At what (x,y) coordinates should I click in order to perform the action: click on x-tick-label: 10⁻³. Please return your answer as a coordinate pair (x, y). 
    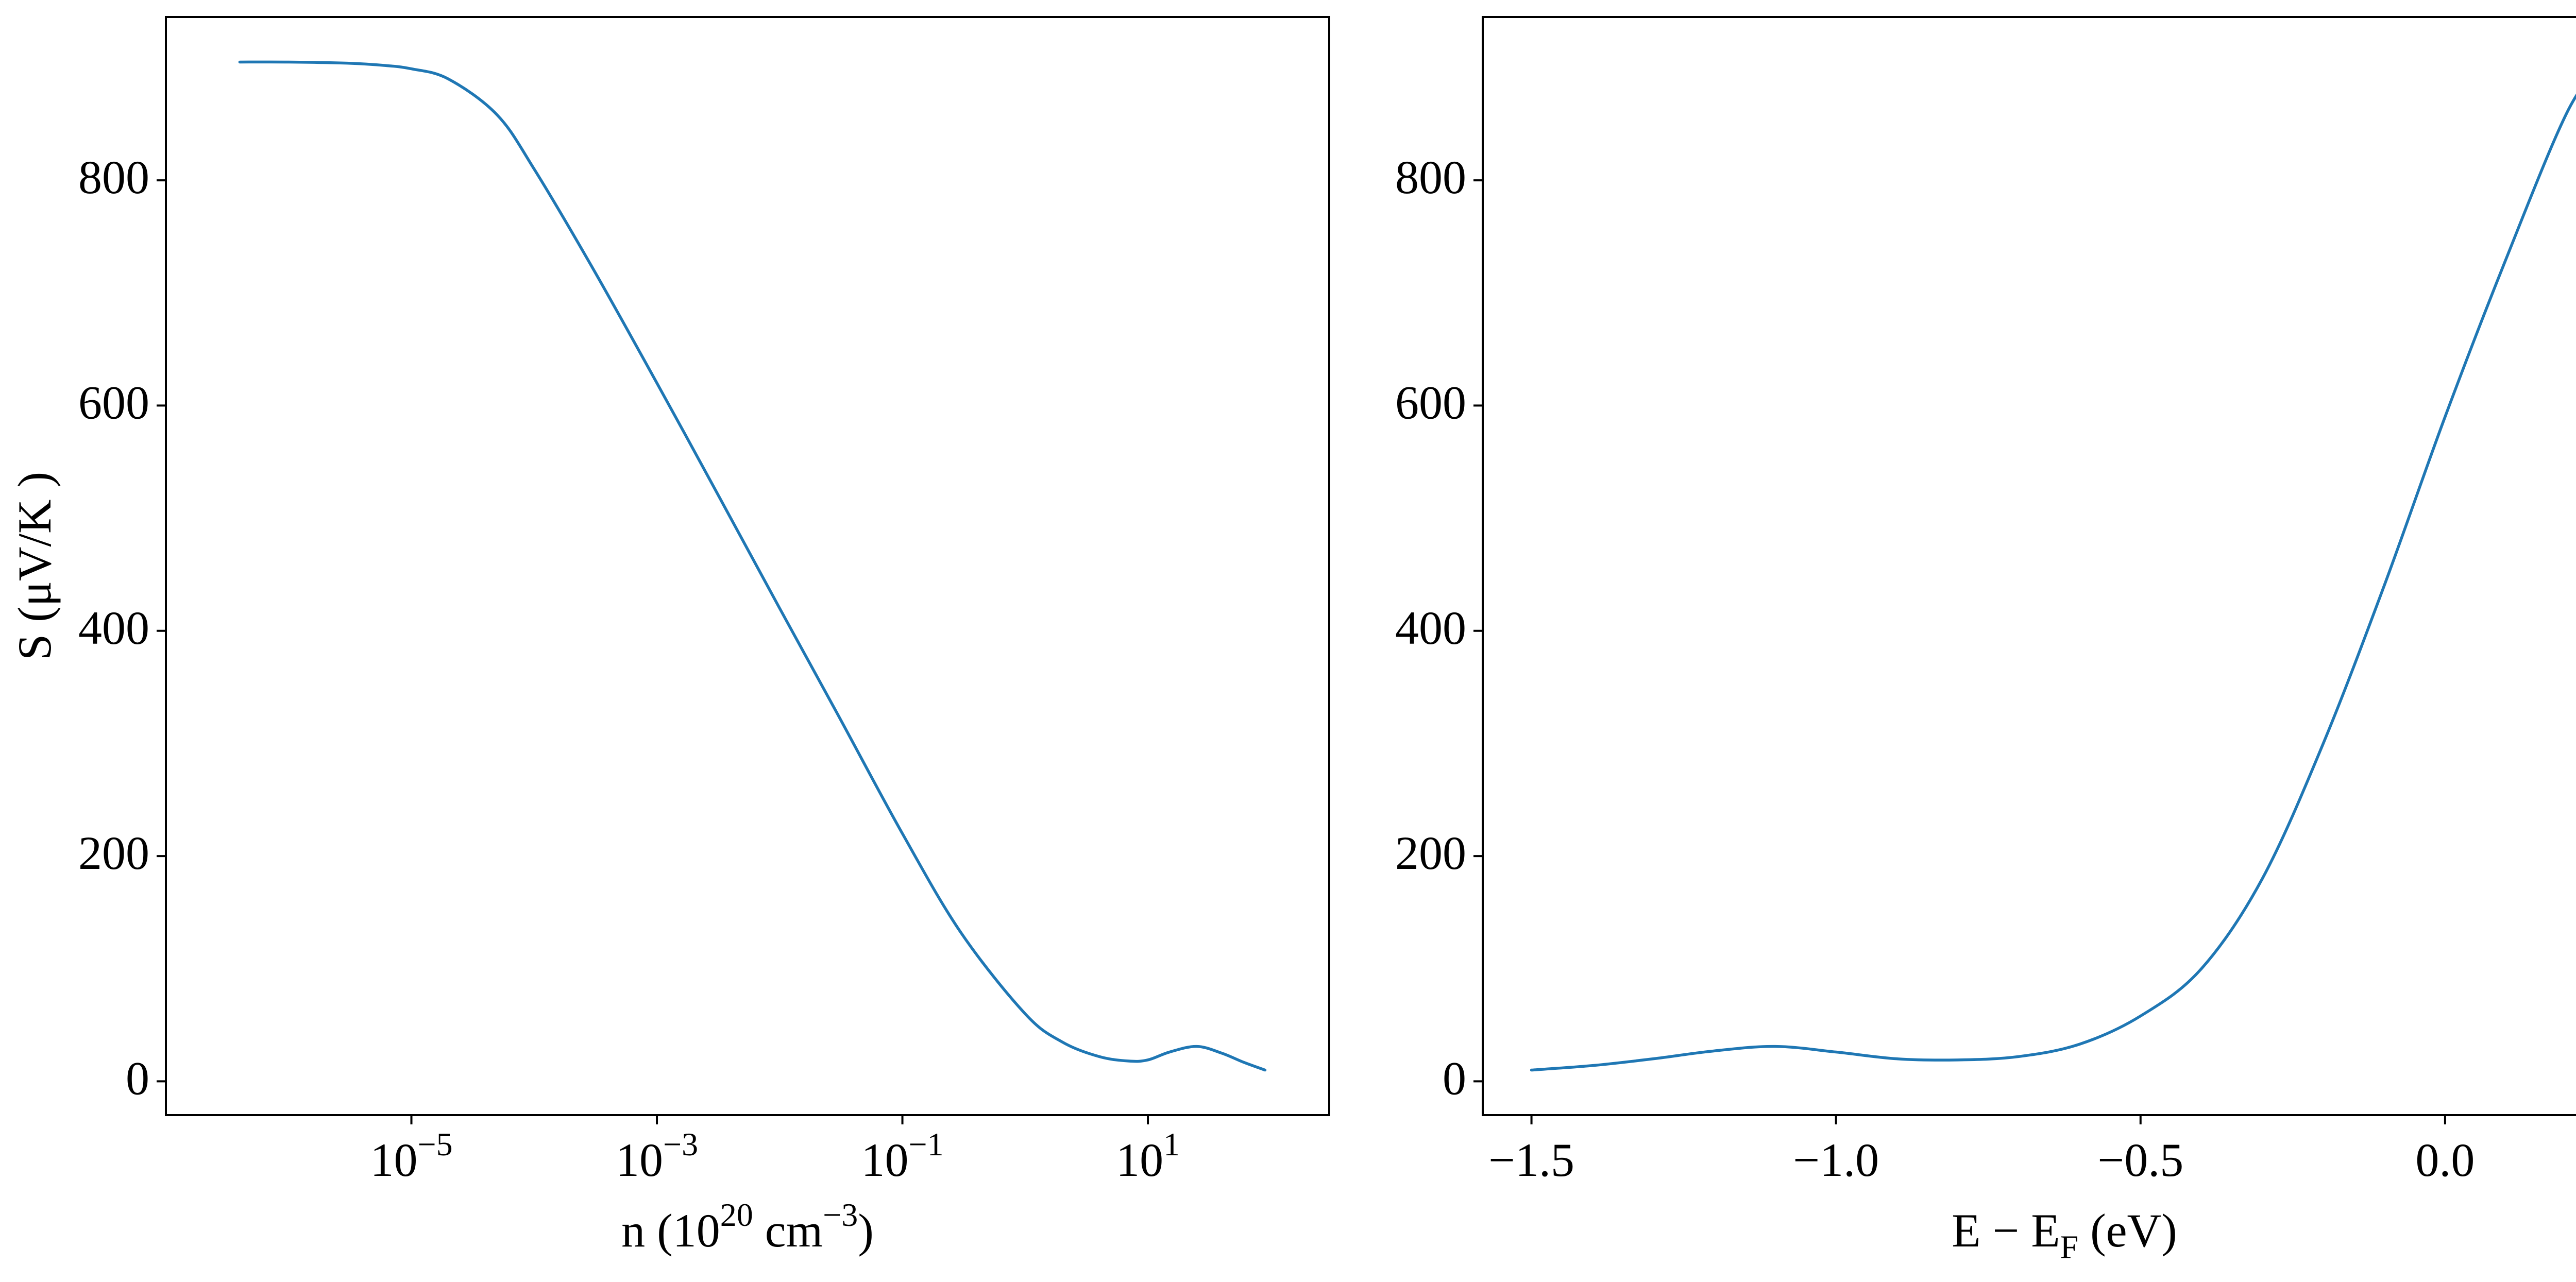
    Looking at the image, I should click on (657, 1156).